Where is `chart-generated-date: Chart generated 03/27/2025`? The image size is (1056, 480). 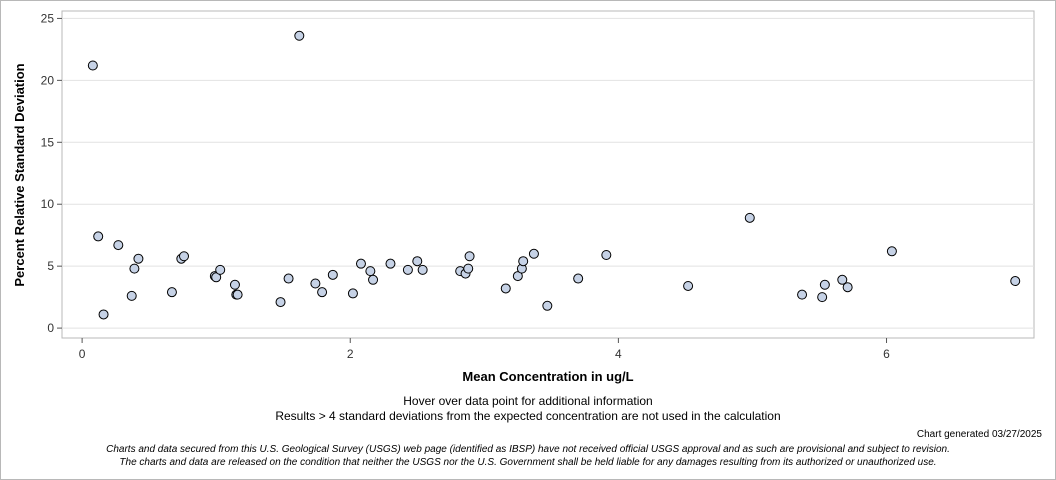 chart-generated-date: Chart generated 03/27/2025 is located at coordinates (979, 434).